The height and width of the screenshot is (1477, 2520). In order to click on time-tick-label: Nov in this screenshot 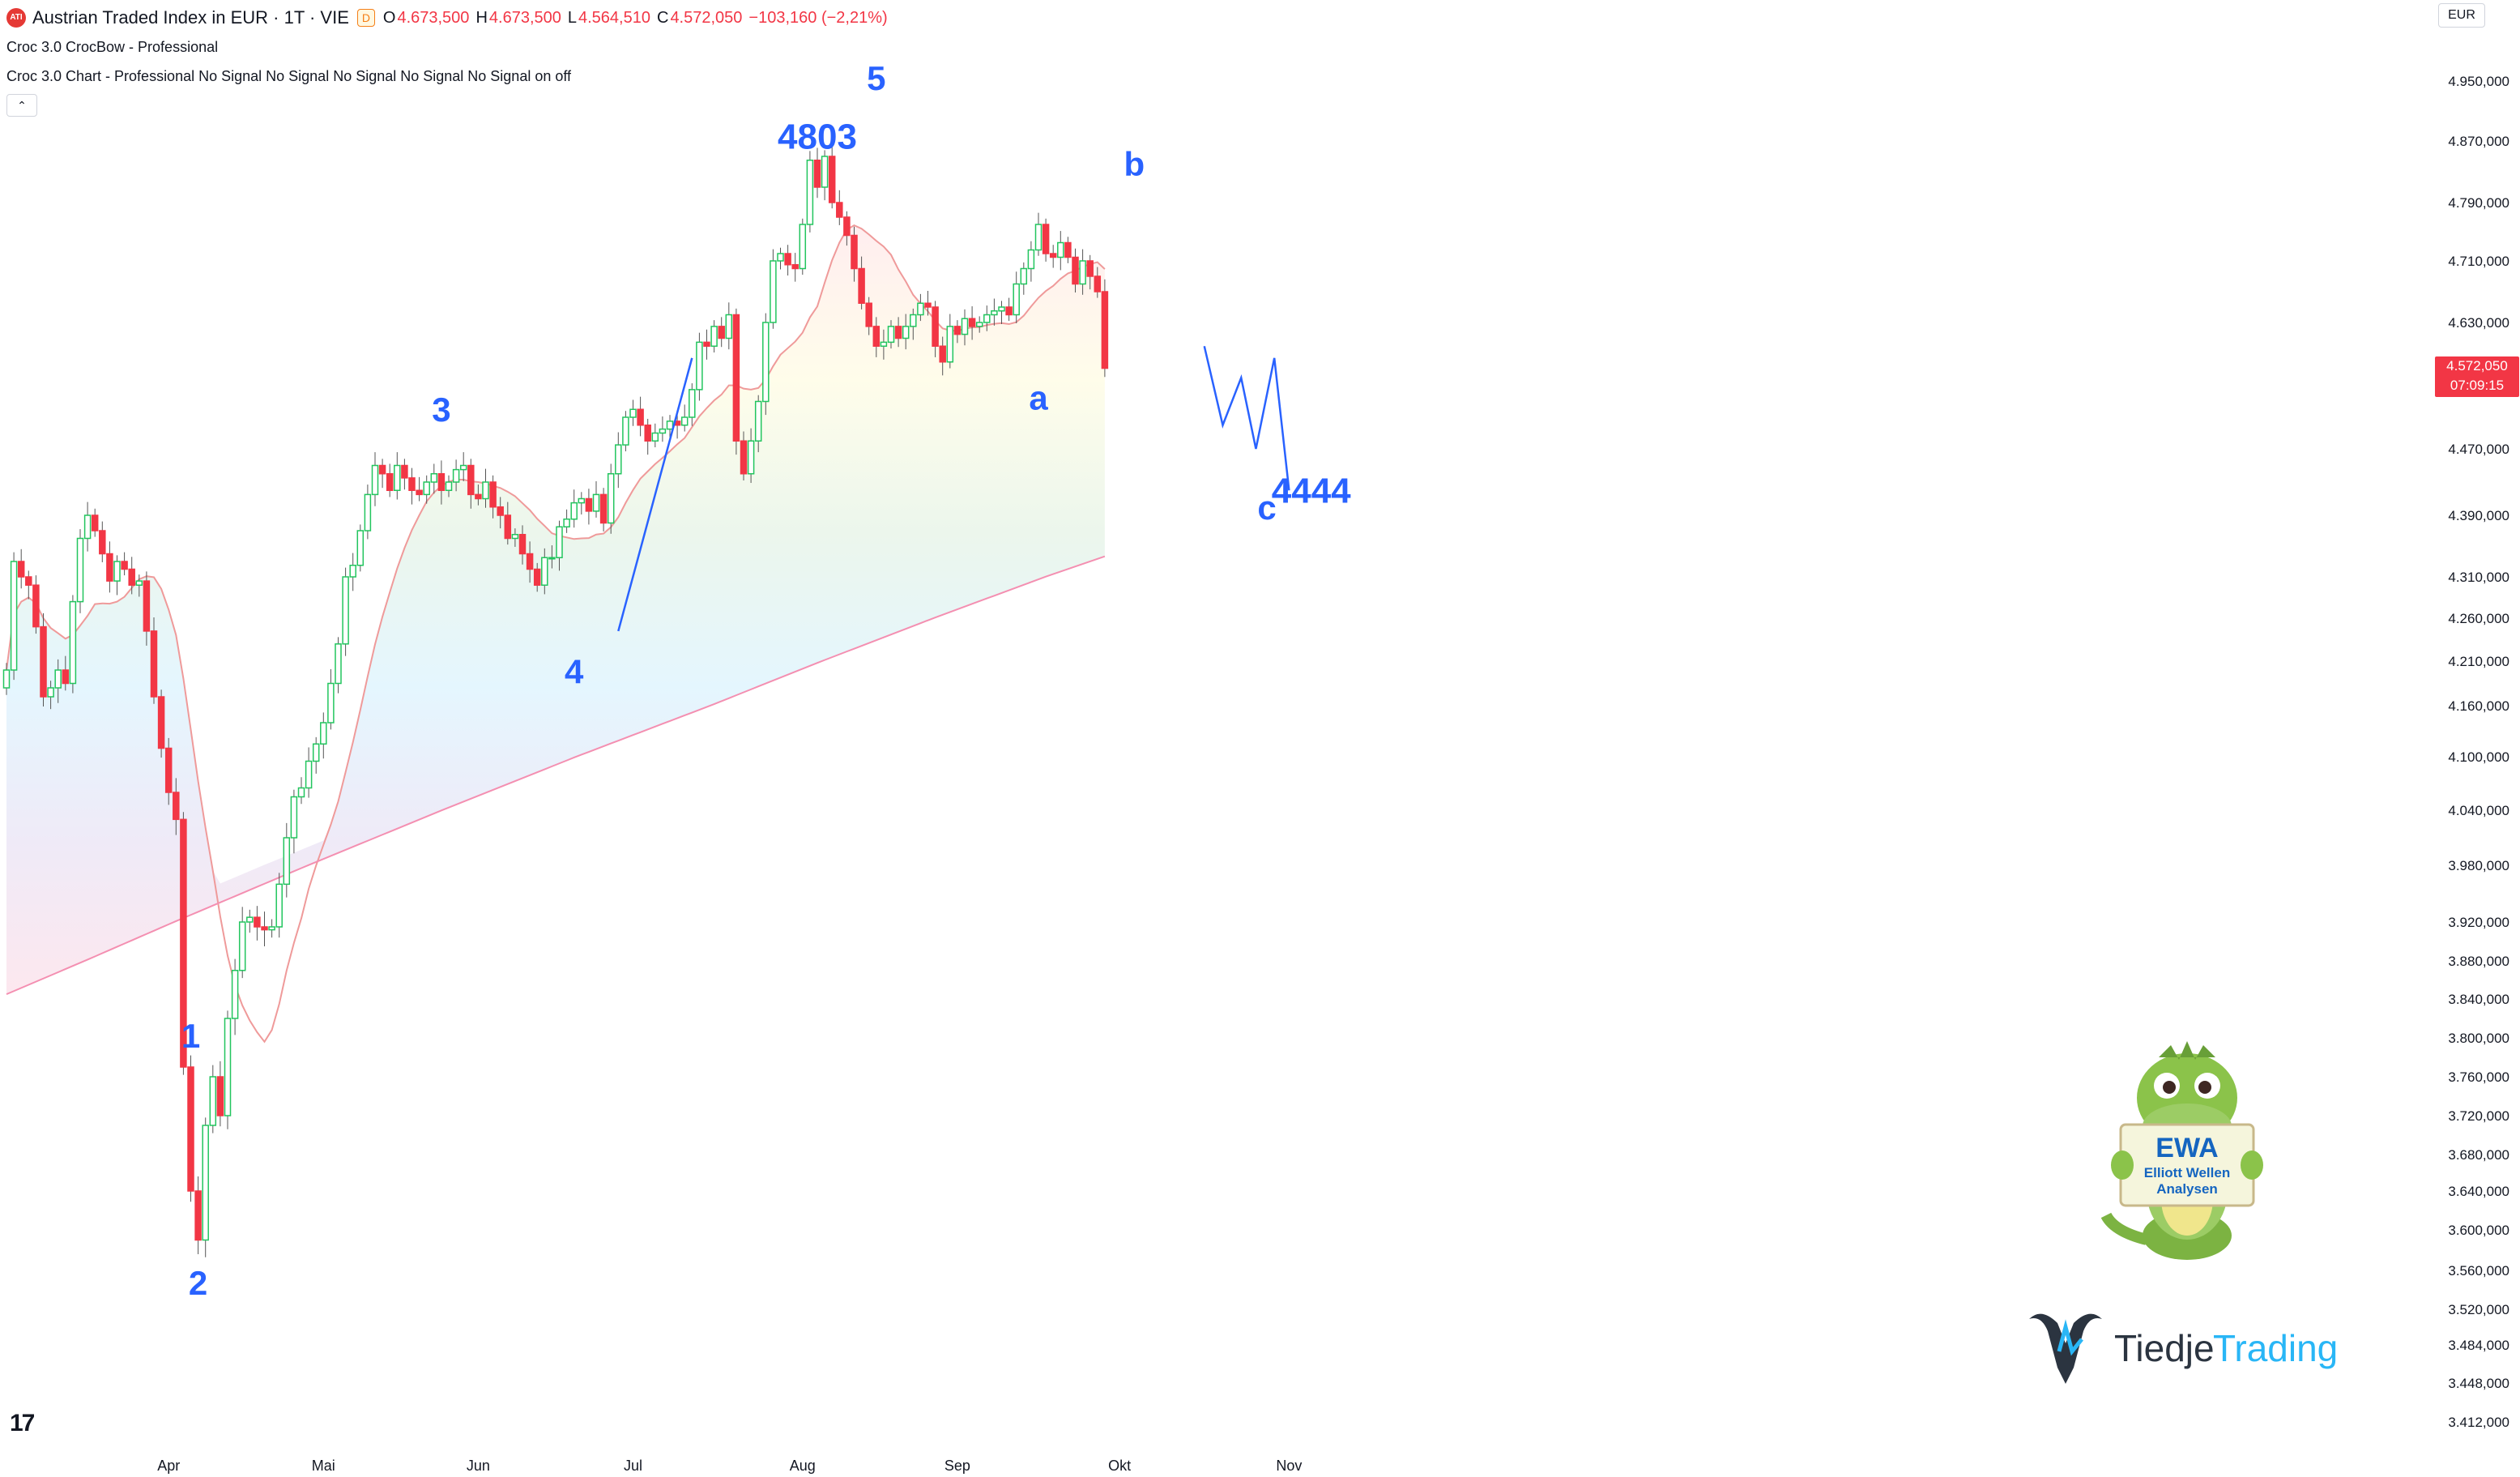, I will do `click(1289, 1466)`.